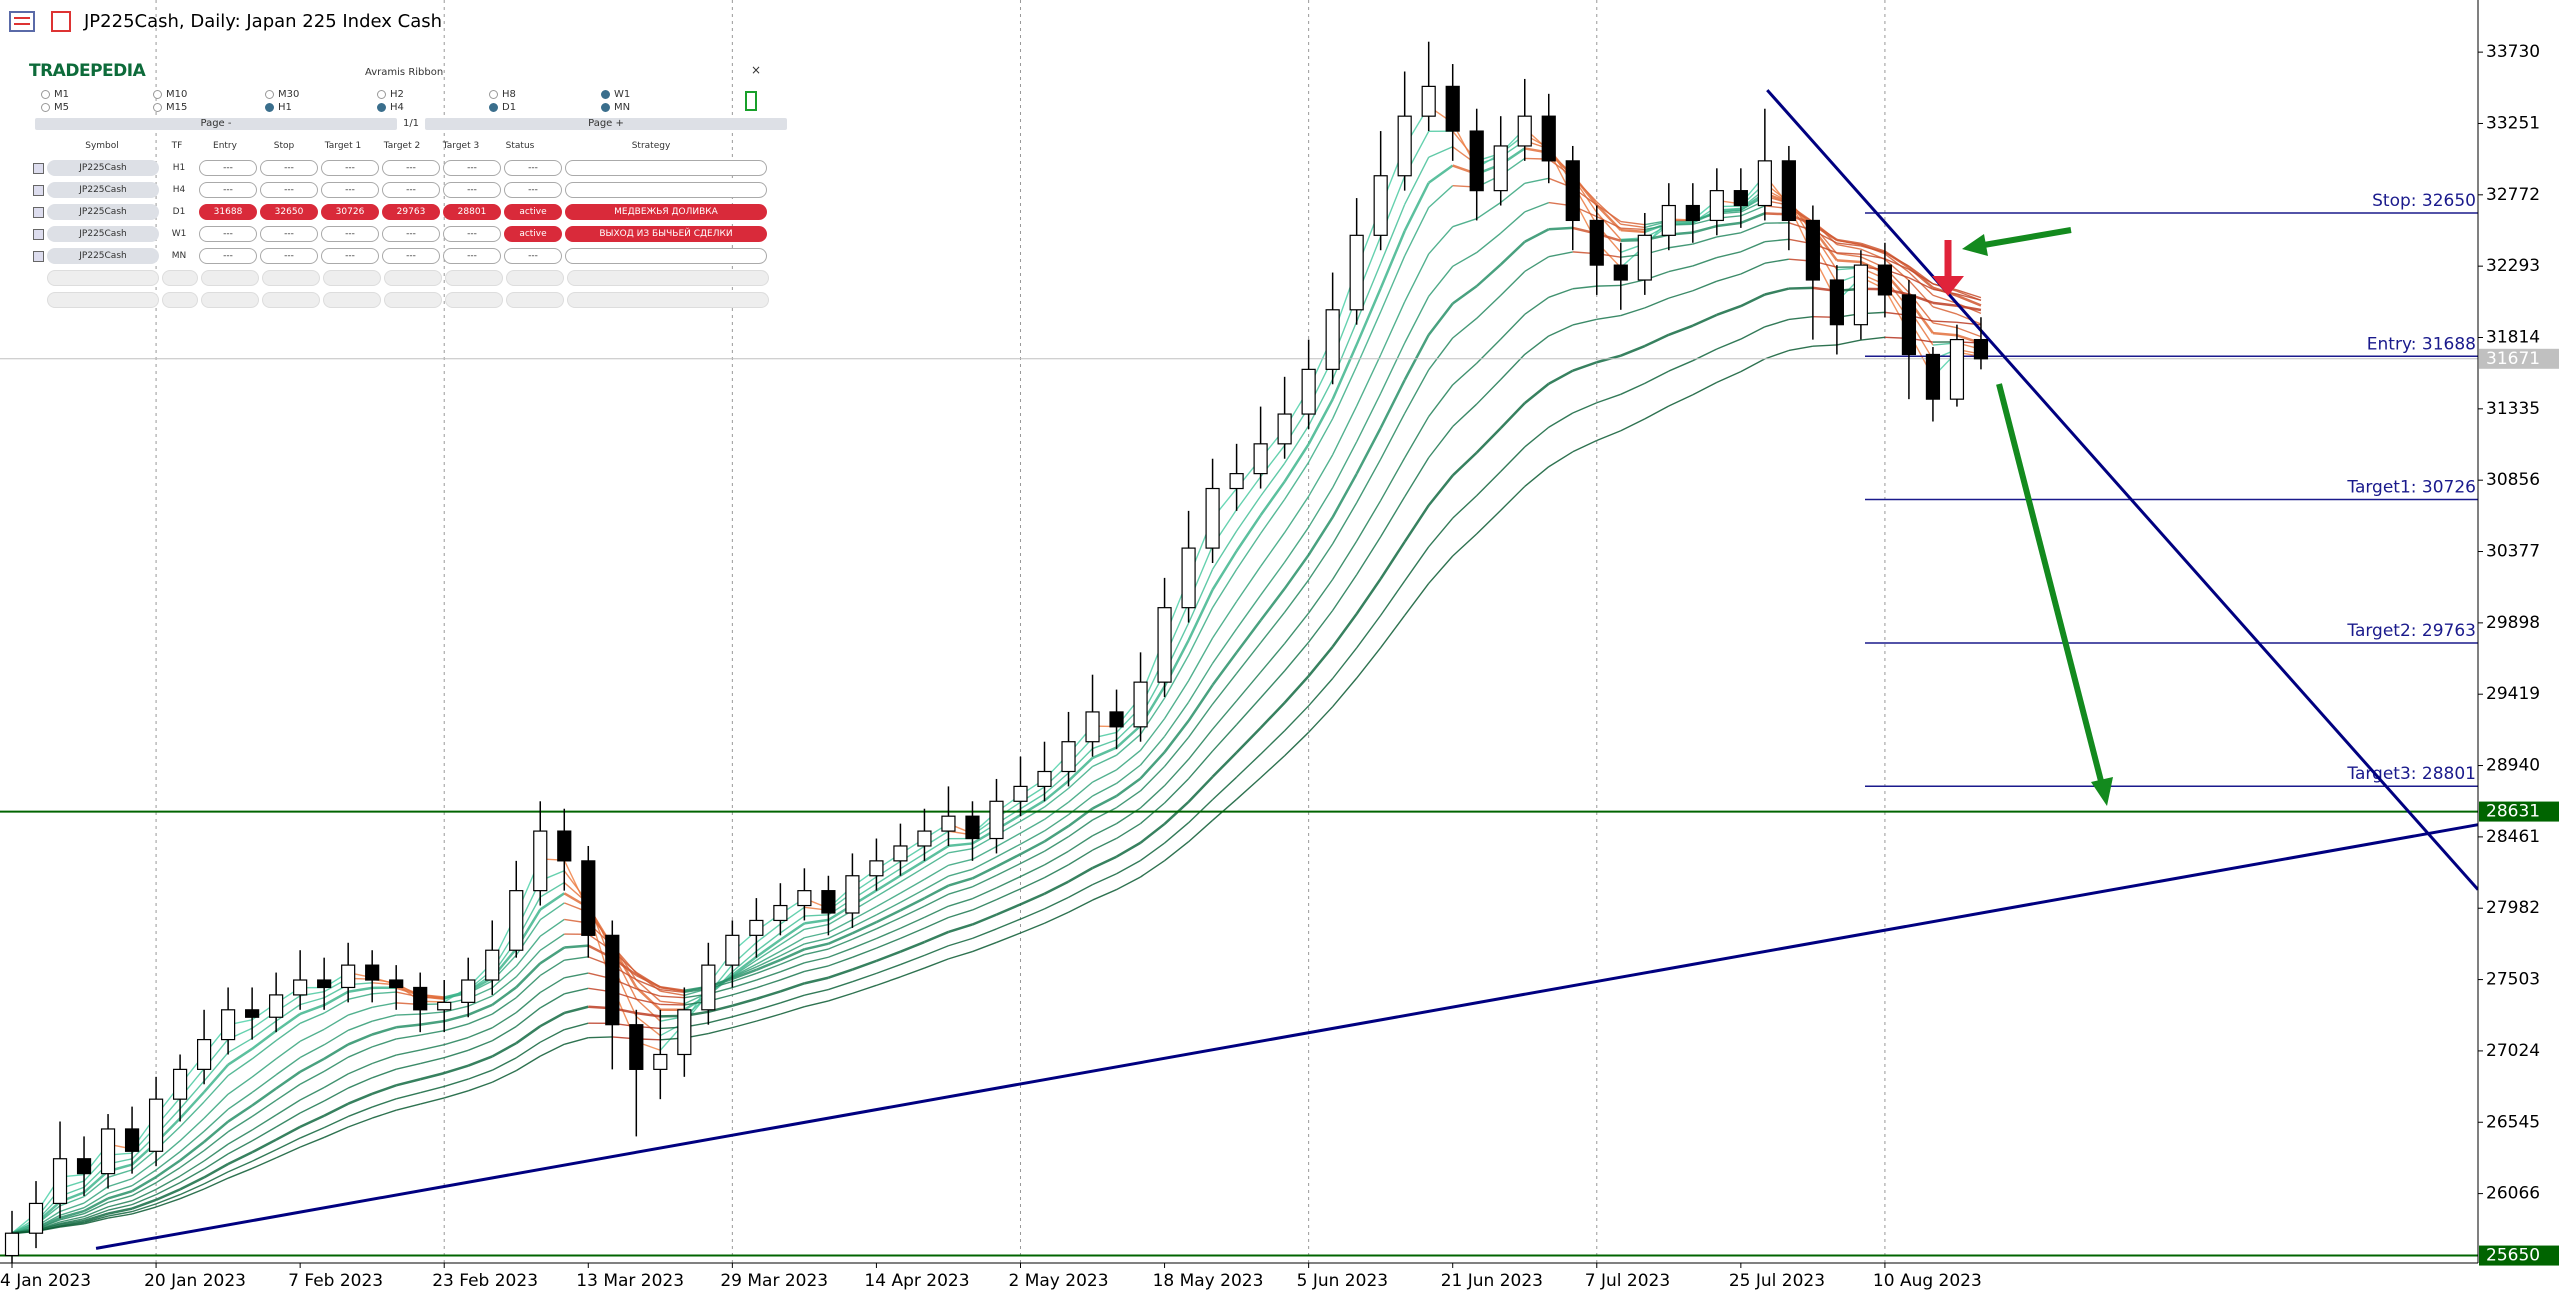 The width and height of the screenshot is (2560, 1295). I want to click on x-tick-label: 13 Mar 2023, so click(630, 1281).